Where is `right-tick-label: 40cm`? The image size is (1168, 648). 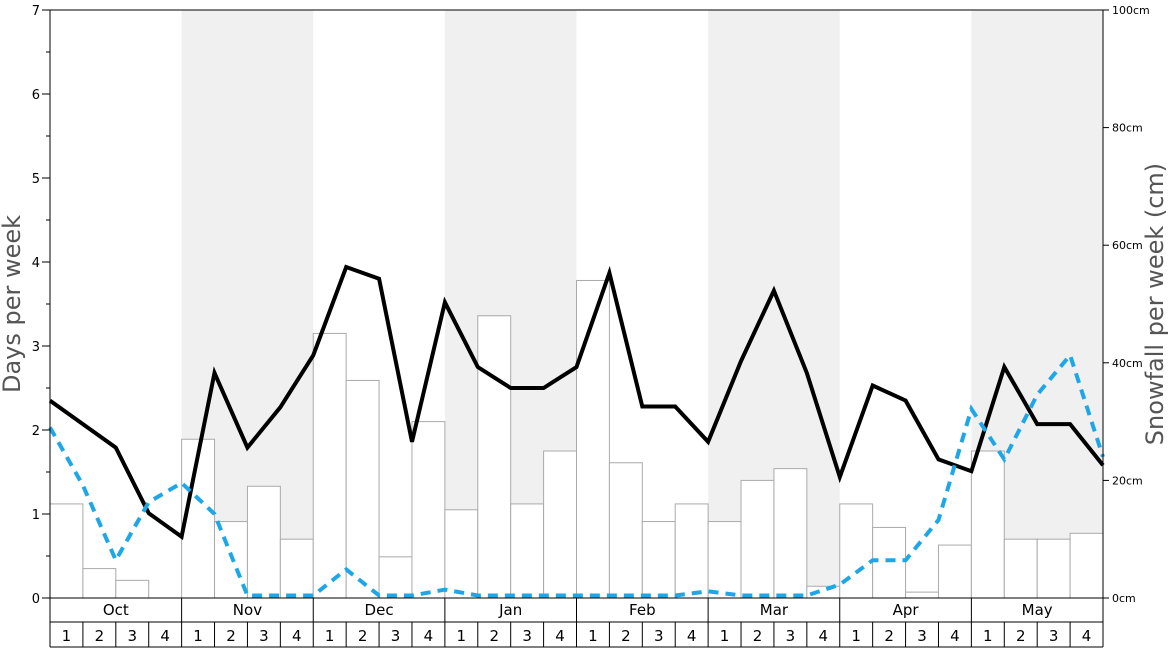 right-tick-label: 40cm is located at coordinates (1127, 363).